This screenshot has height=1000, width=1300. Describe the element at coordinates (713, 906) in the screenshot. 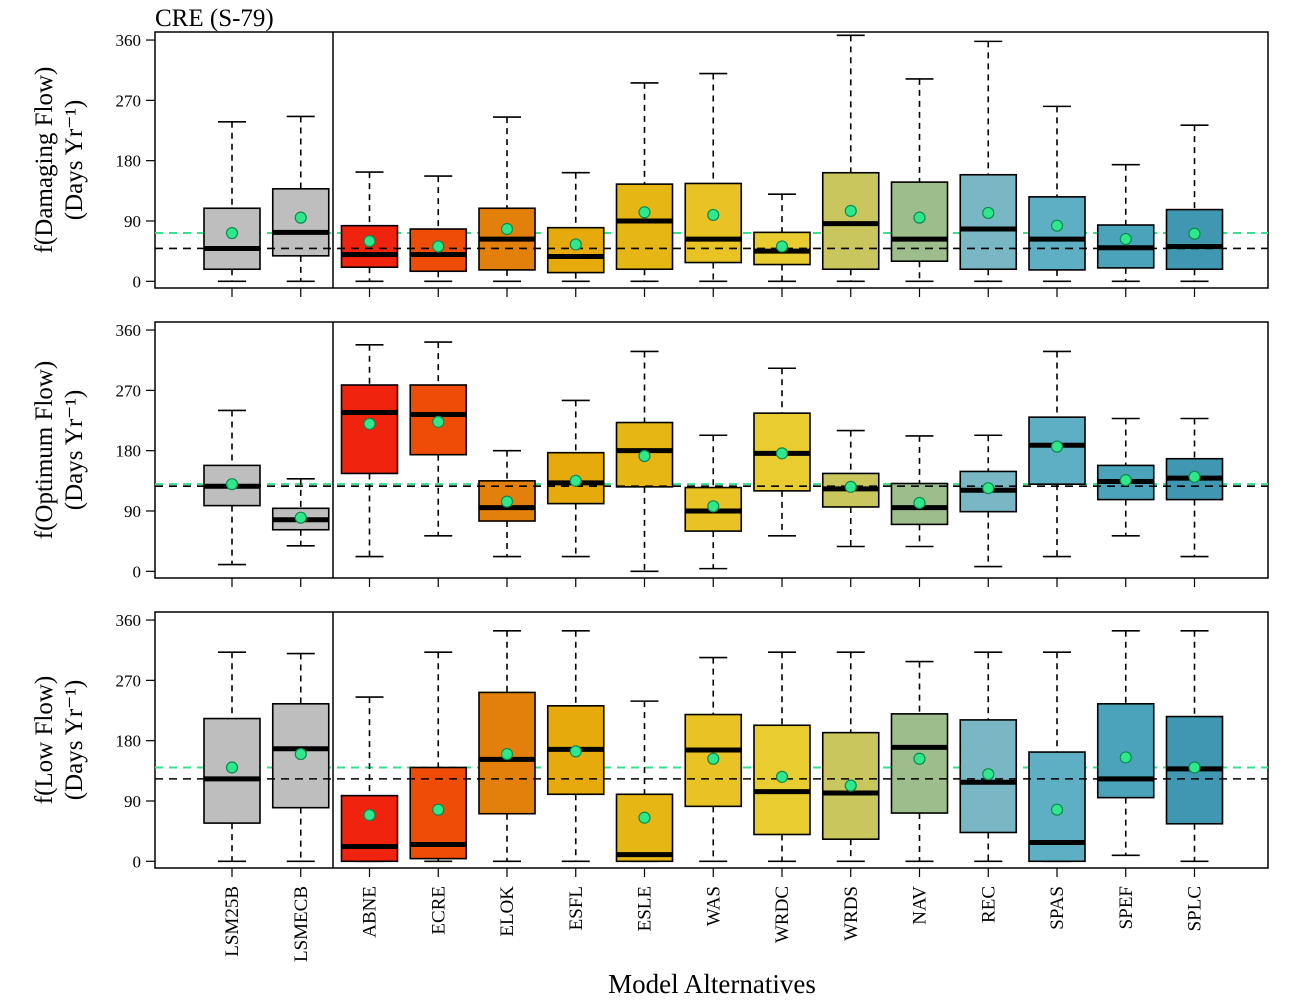

I see `x-category-label: WAS` at that location.